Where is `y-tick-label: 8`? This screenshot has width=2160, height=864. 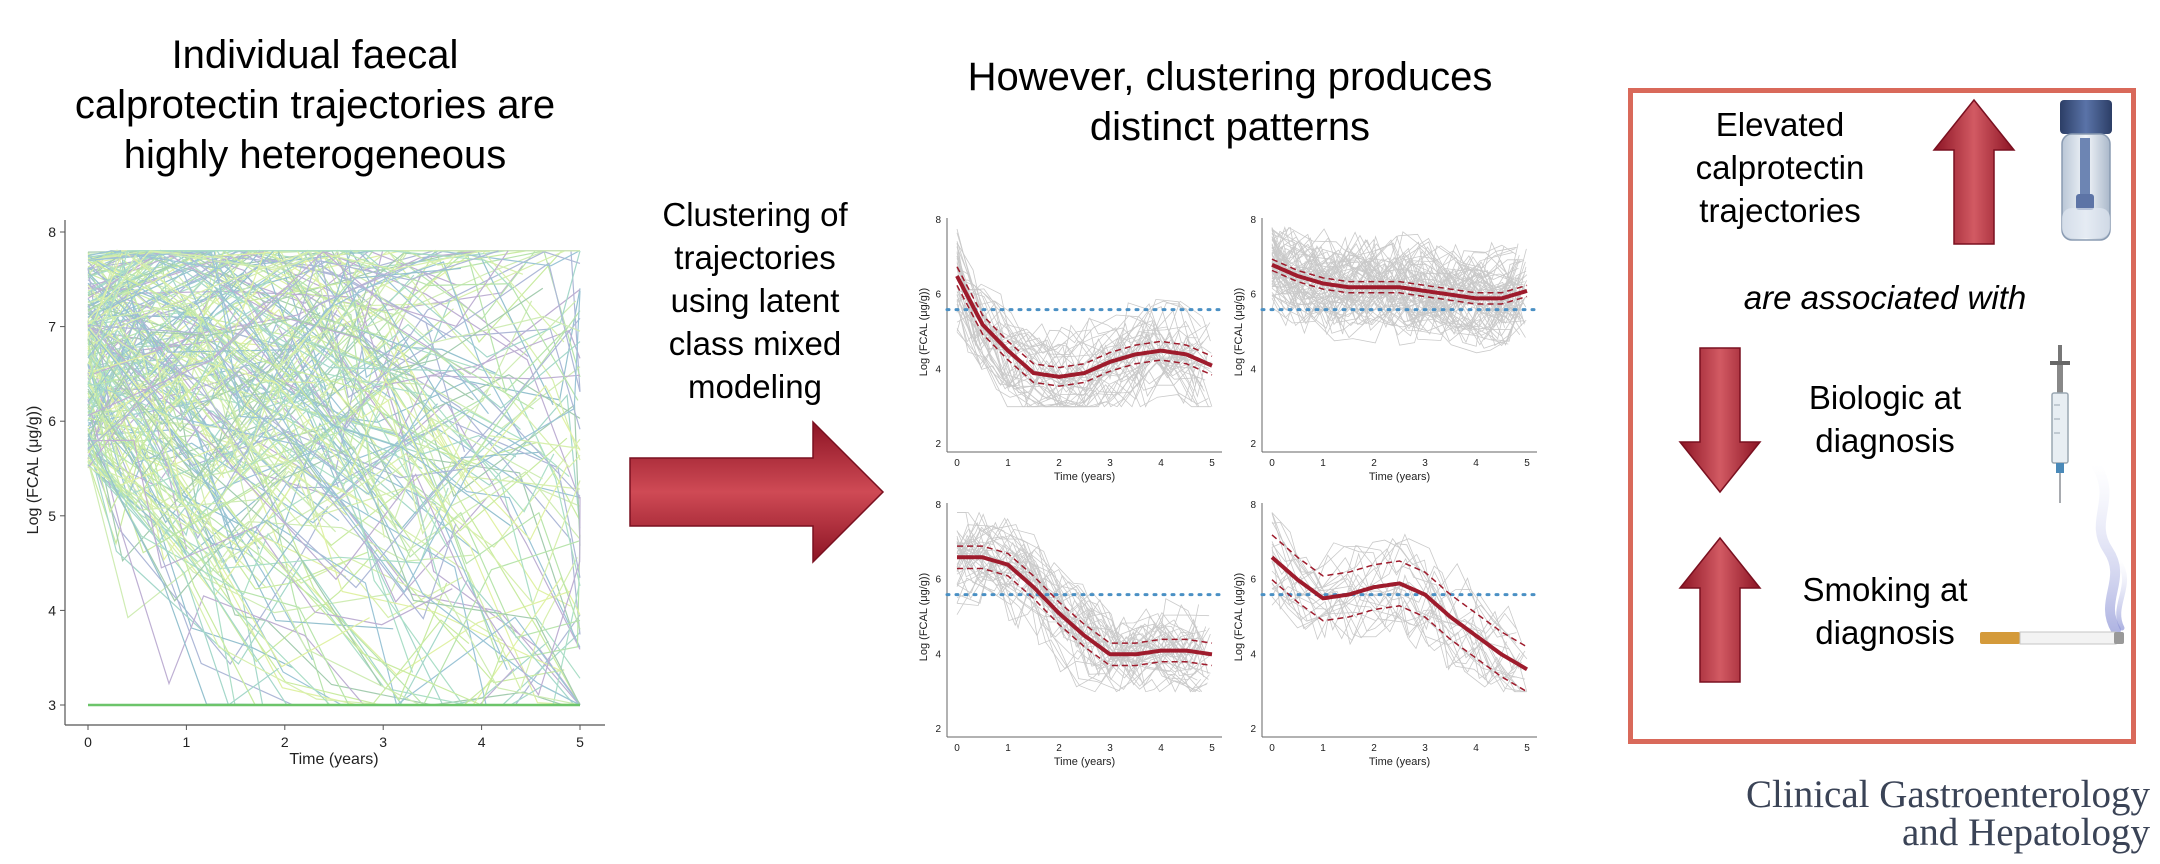
y-tick-label: 8 is located at coordinates (1253, 220).